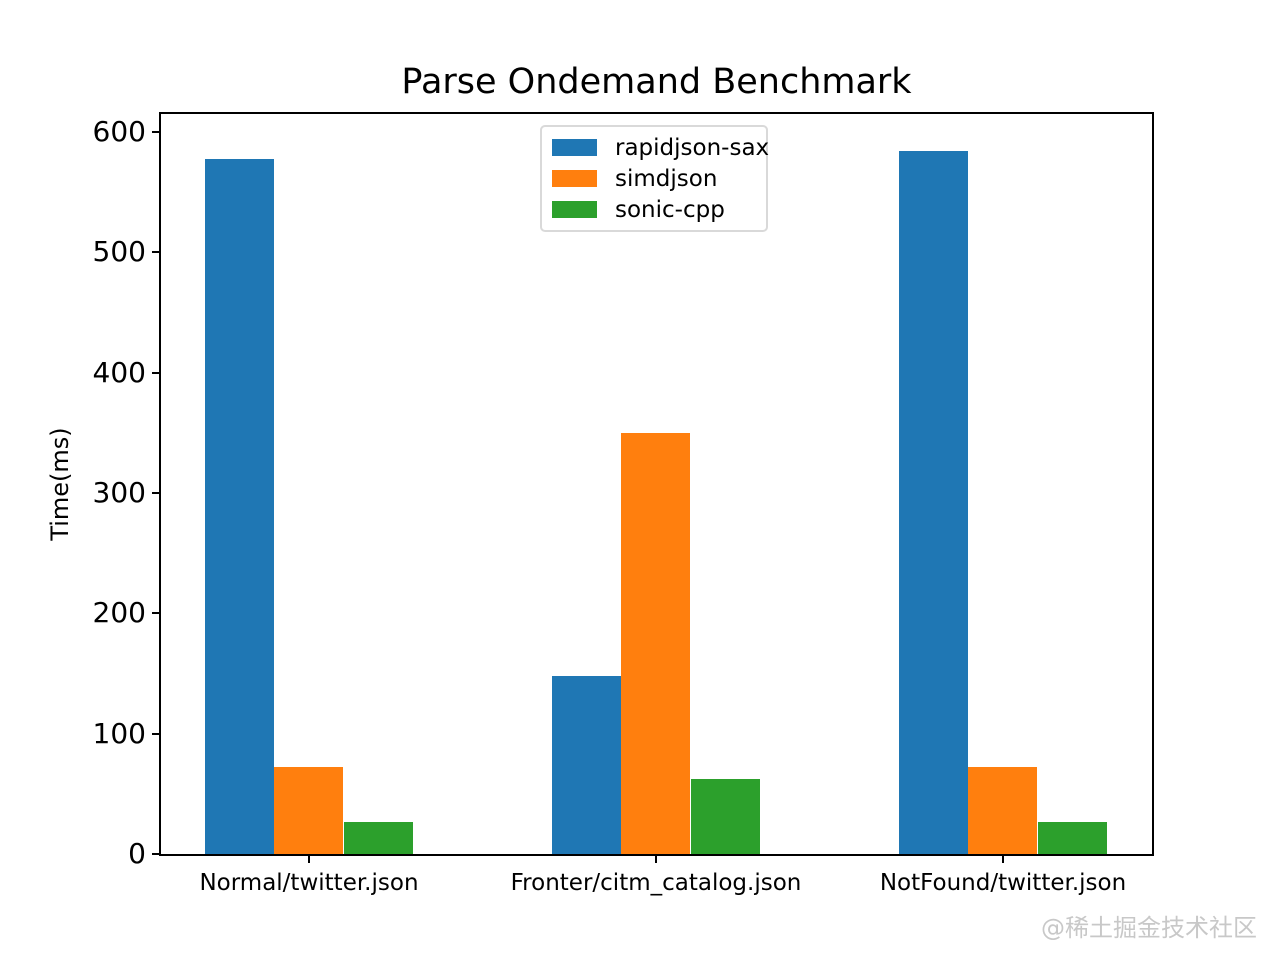 The width and height of the screenshot is (1280, 960). I want to click on legend-swatch-sonic-cpp, so click(574, 209).